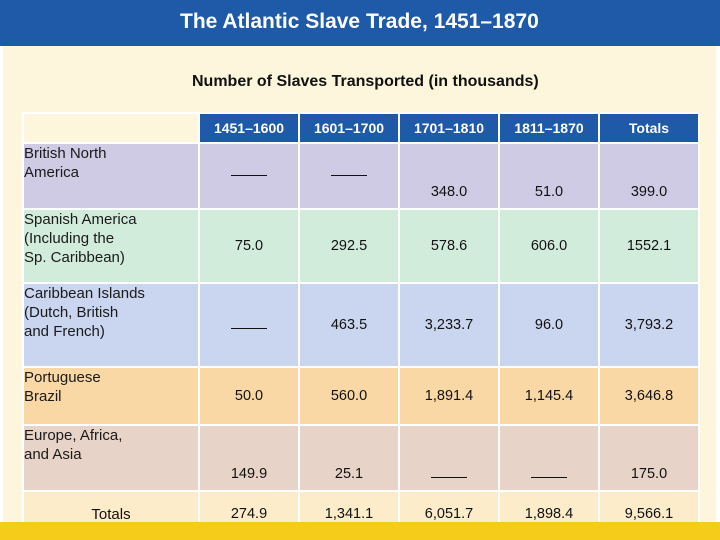  I want to click on header-corner, so click(111, 128).